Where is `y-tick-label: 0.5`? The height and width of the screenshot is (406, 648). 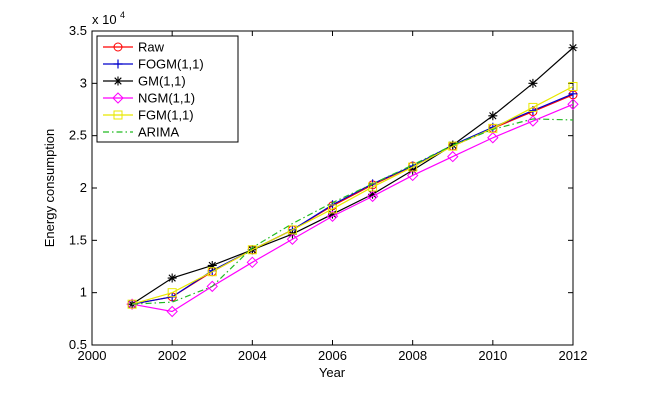 y-tick-label: 0.5 is located at coordinates (78, 344).